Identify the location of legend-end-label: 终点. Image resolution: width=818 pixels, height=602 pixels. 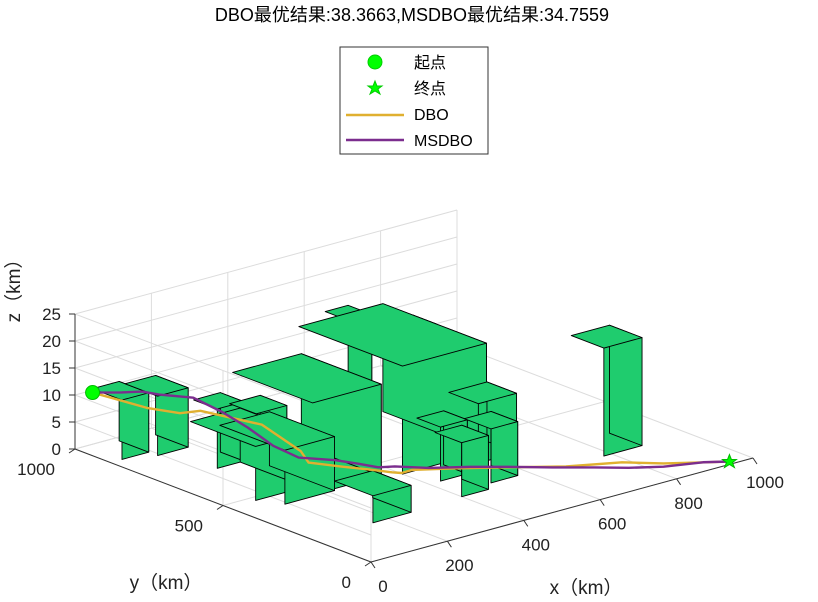
(430, 89).